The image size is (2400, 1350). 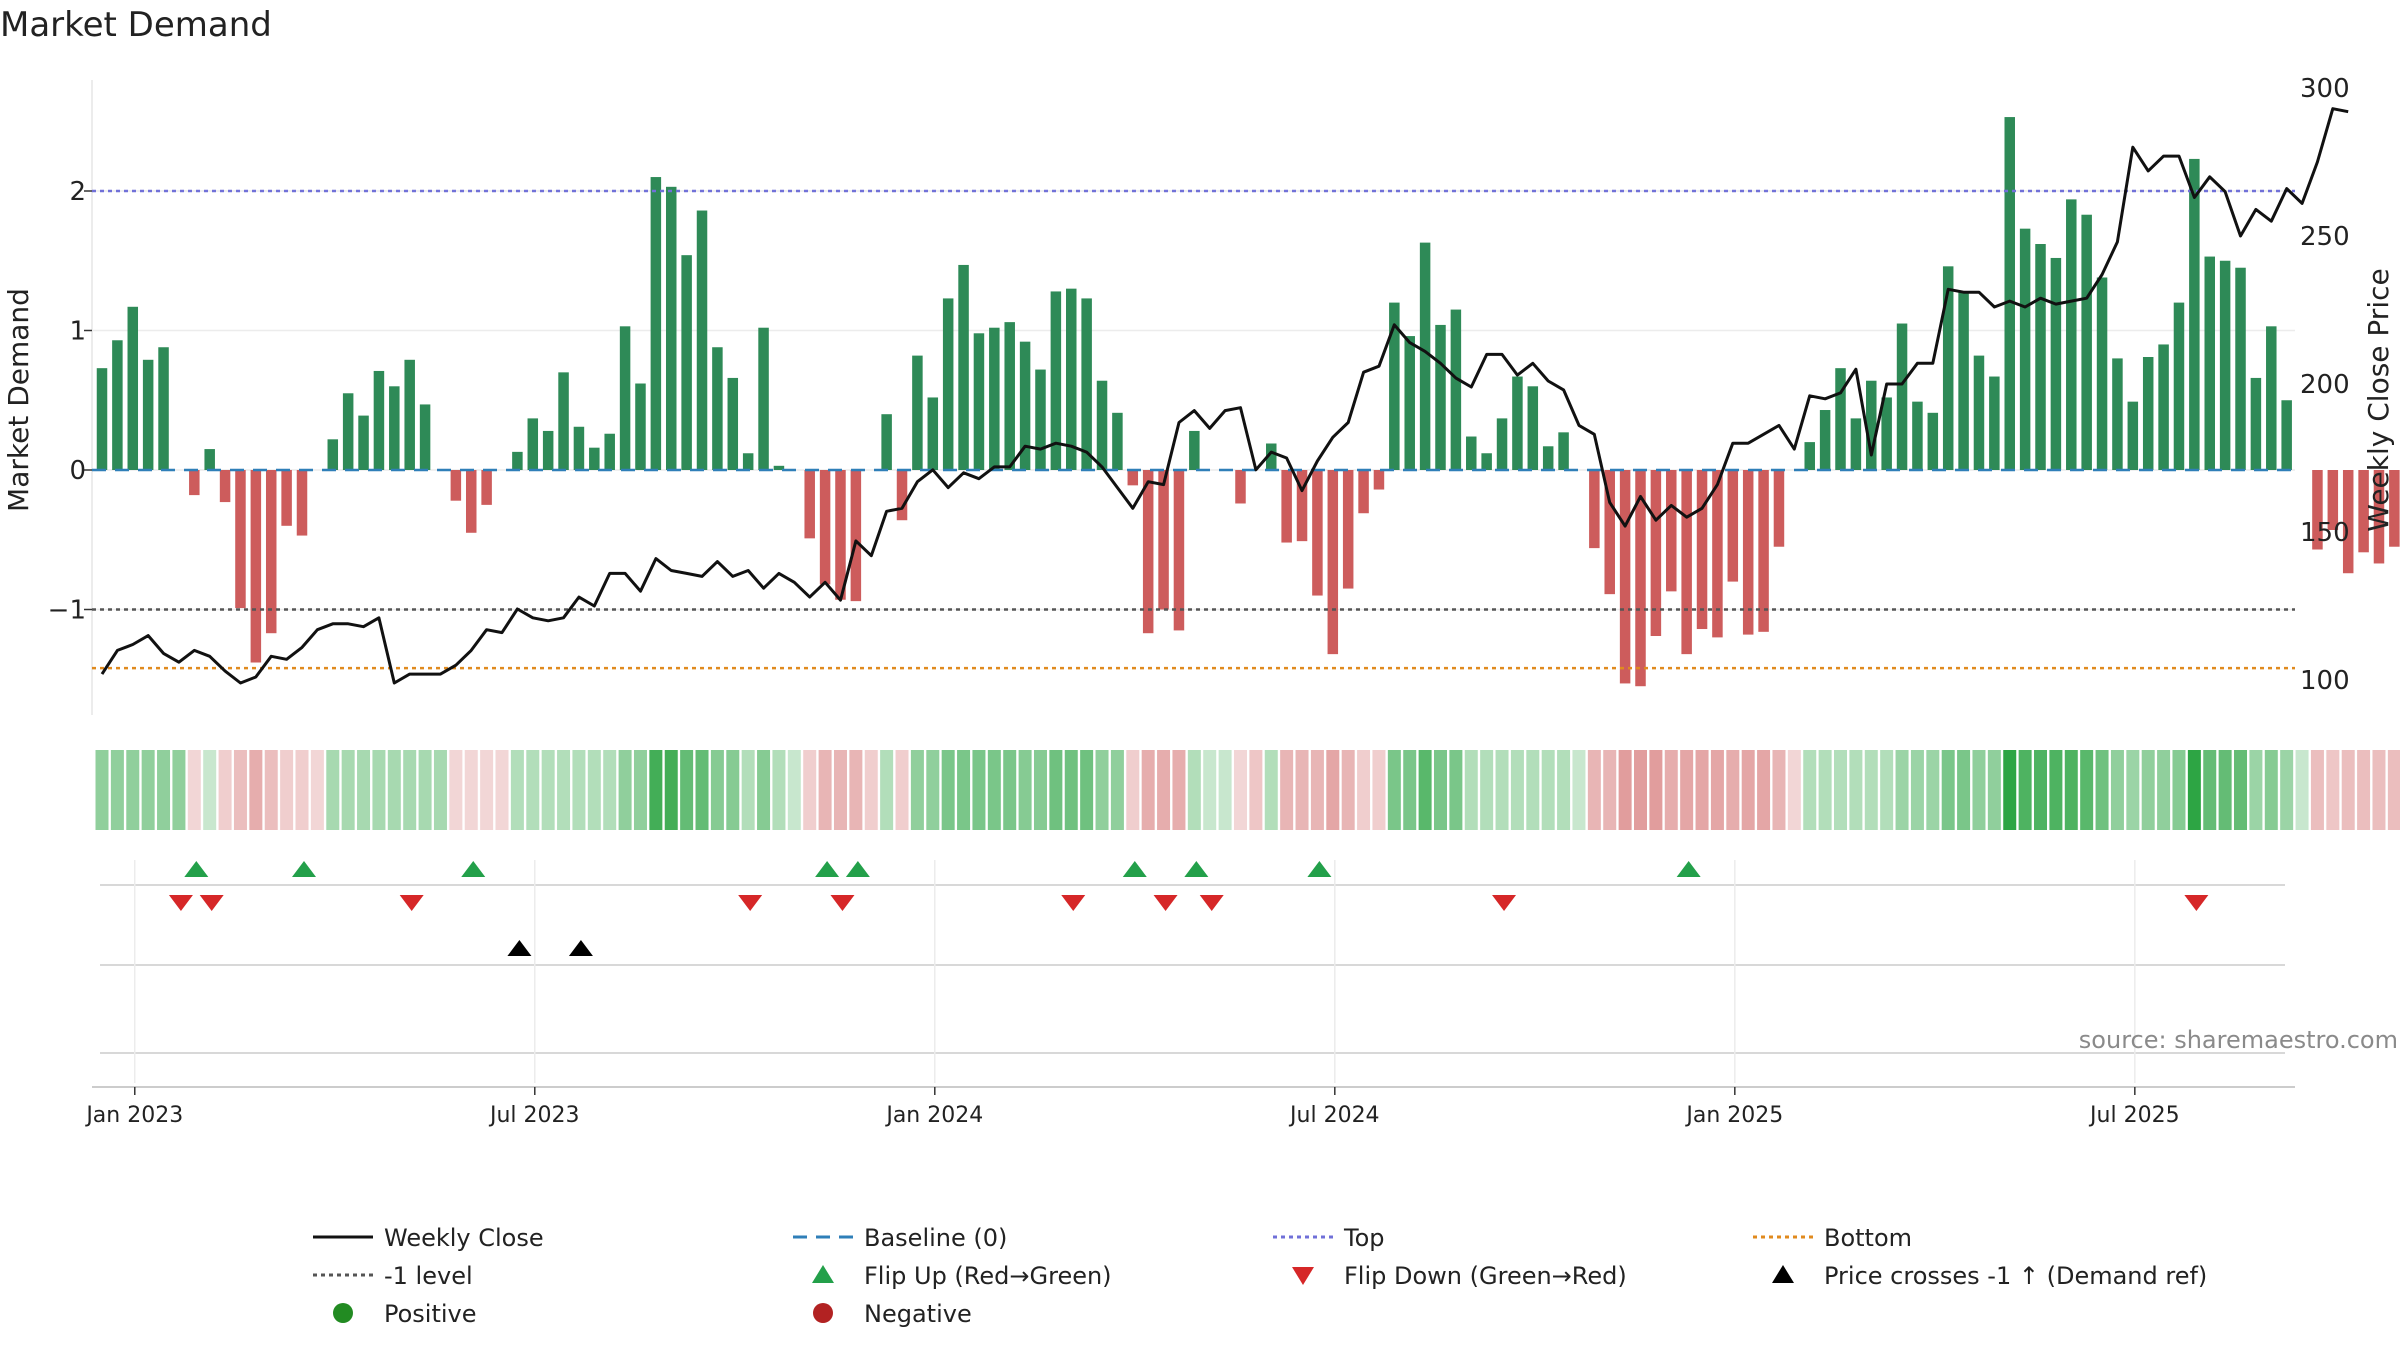 What do you see at coordinates (77, 471) in the screenshot?
I see `y-tick-label: 0` at bounding box center [77, 471].